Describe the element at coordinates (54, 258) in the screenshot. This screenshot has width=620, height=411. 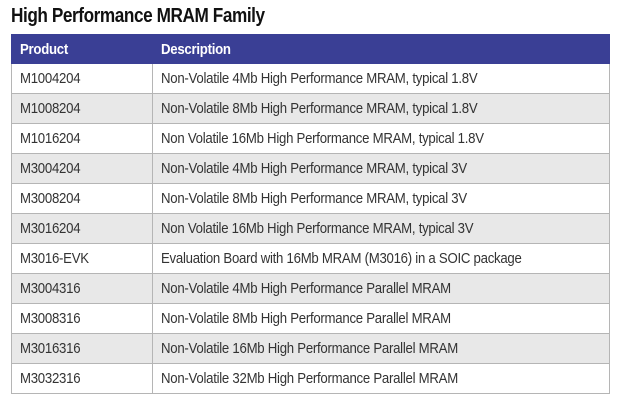
I see `product-code: M3016-EVK` at that location.